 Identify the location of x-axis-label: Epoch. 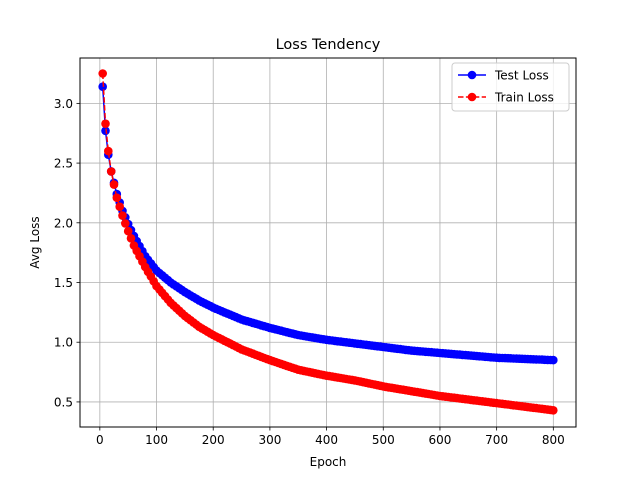
(328, 462).